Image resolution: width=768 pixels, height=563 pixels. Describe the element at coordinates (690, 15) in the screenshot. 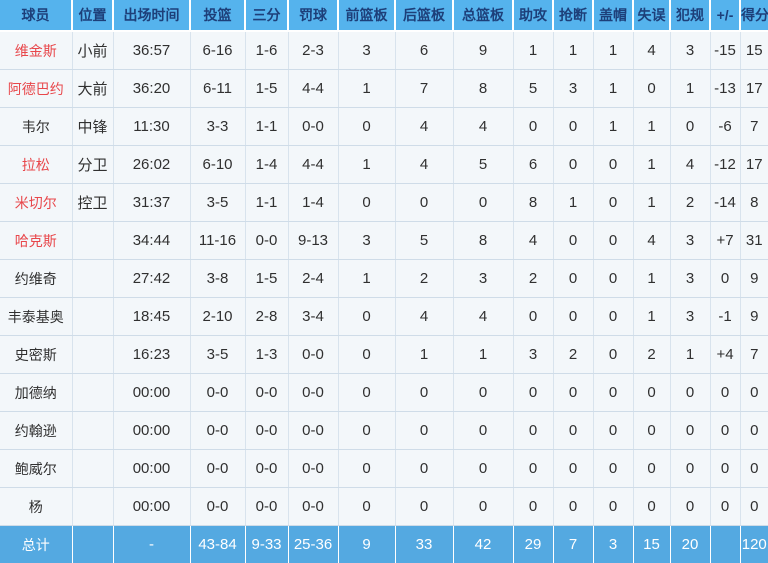

I see `column-header-14: 犯规` at that location.